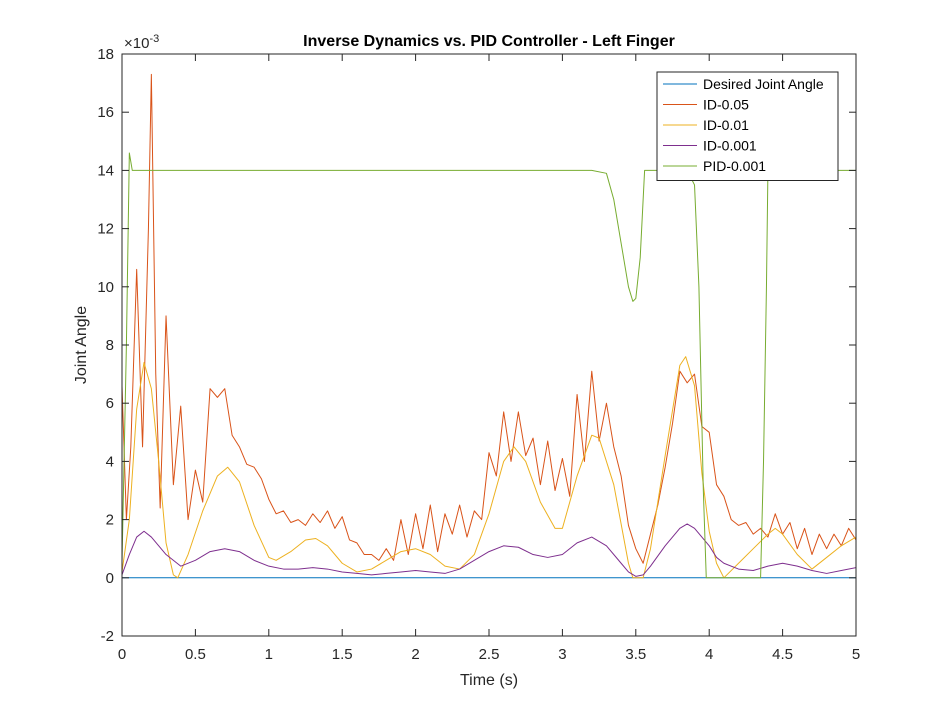 The width and height of the screenshot is (947, 714). Describe the element at coordinates (726, 105) in the screenshot. I see `legend-label-id-0-05: ID-0.05` at that location.